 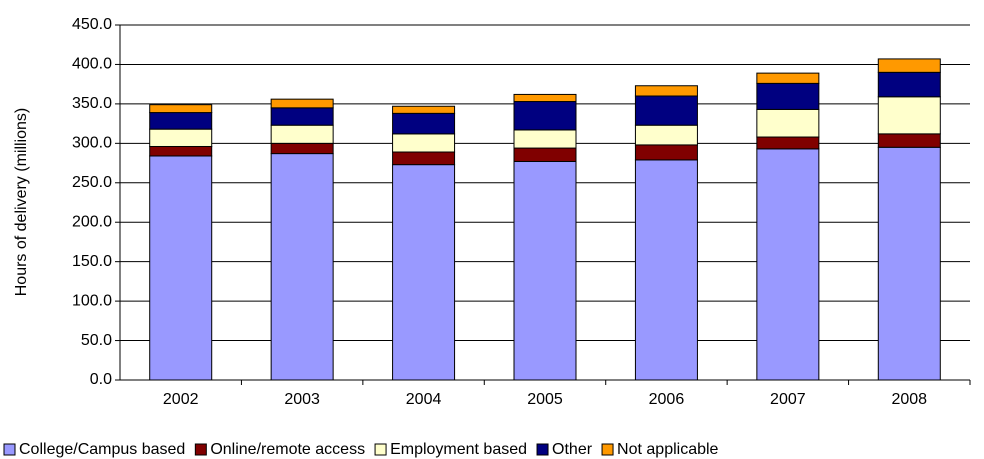 I want to click on x-tick-label: 2003, so click(x=302, y=399).